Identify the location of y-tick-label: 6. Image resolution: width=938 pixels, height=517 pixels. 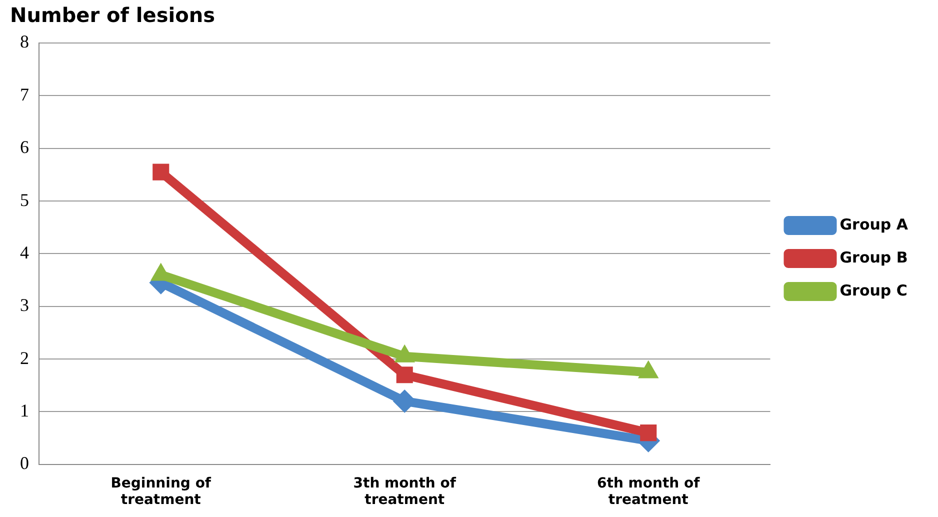
(24, 147).